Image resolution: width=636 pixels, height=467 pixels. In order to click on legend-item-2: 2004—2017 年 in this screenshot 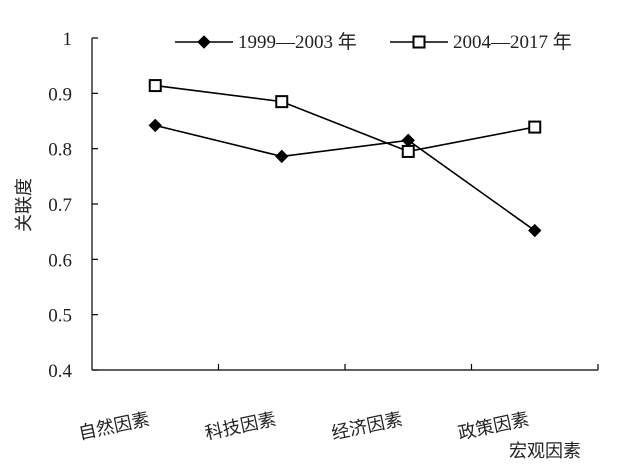, I will do `click(481, 42)`.